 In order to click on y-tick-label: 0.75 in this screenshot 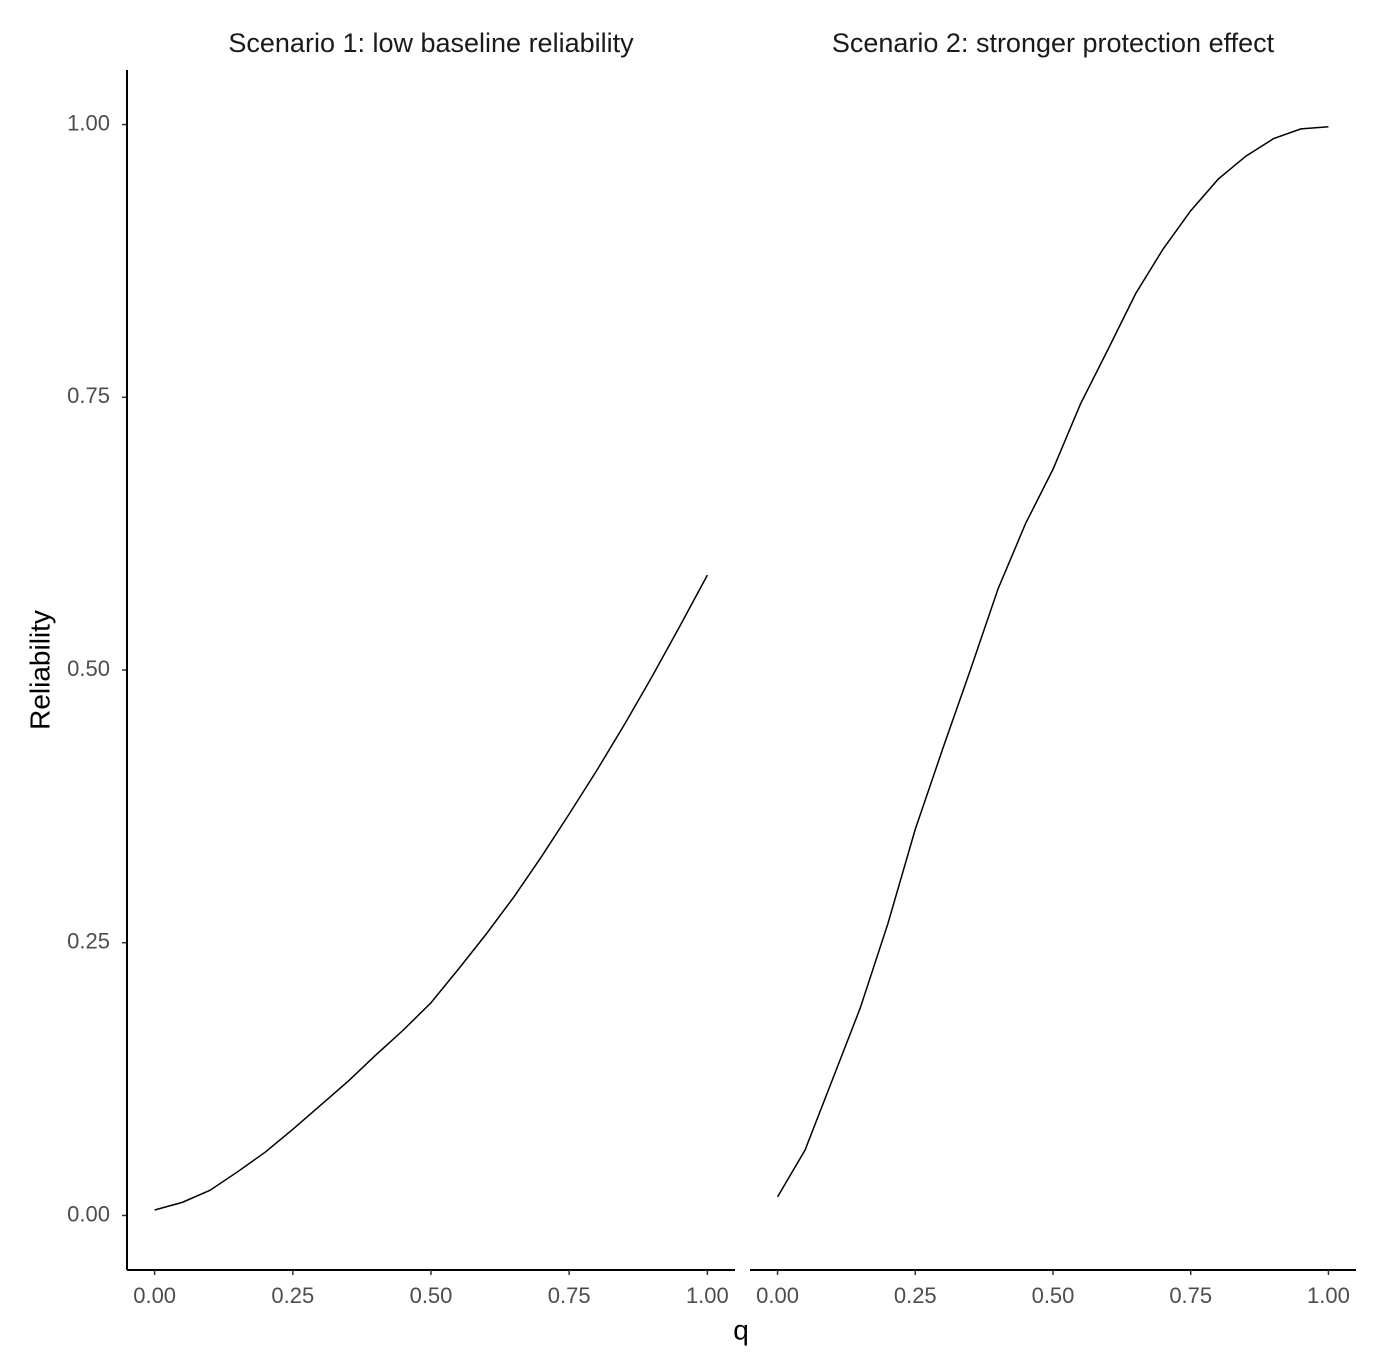, I will do `click(88, 395)`.